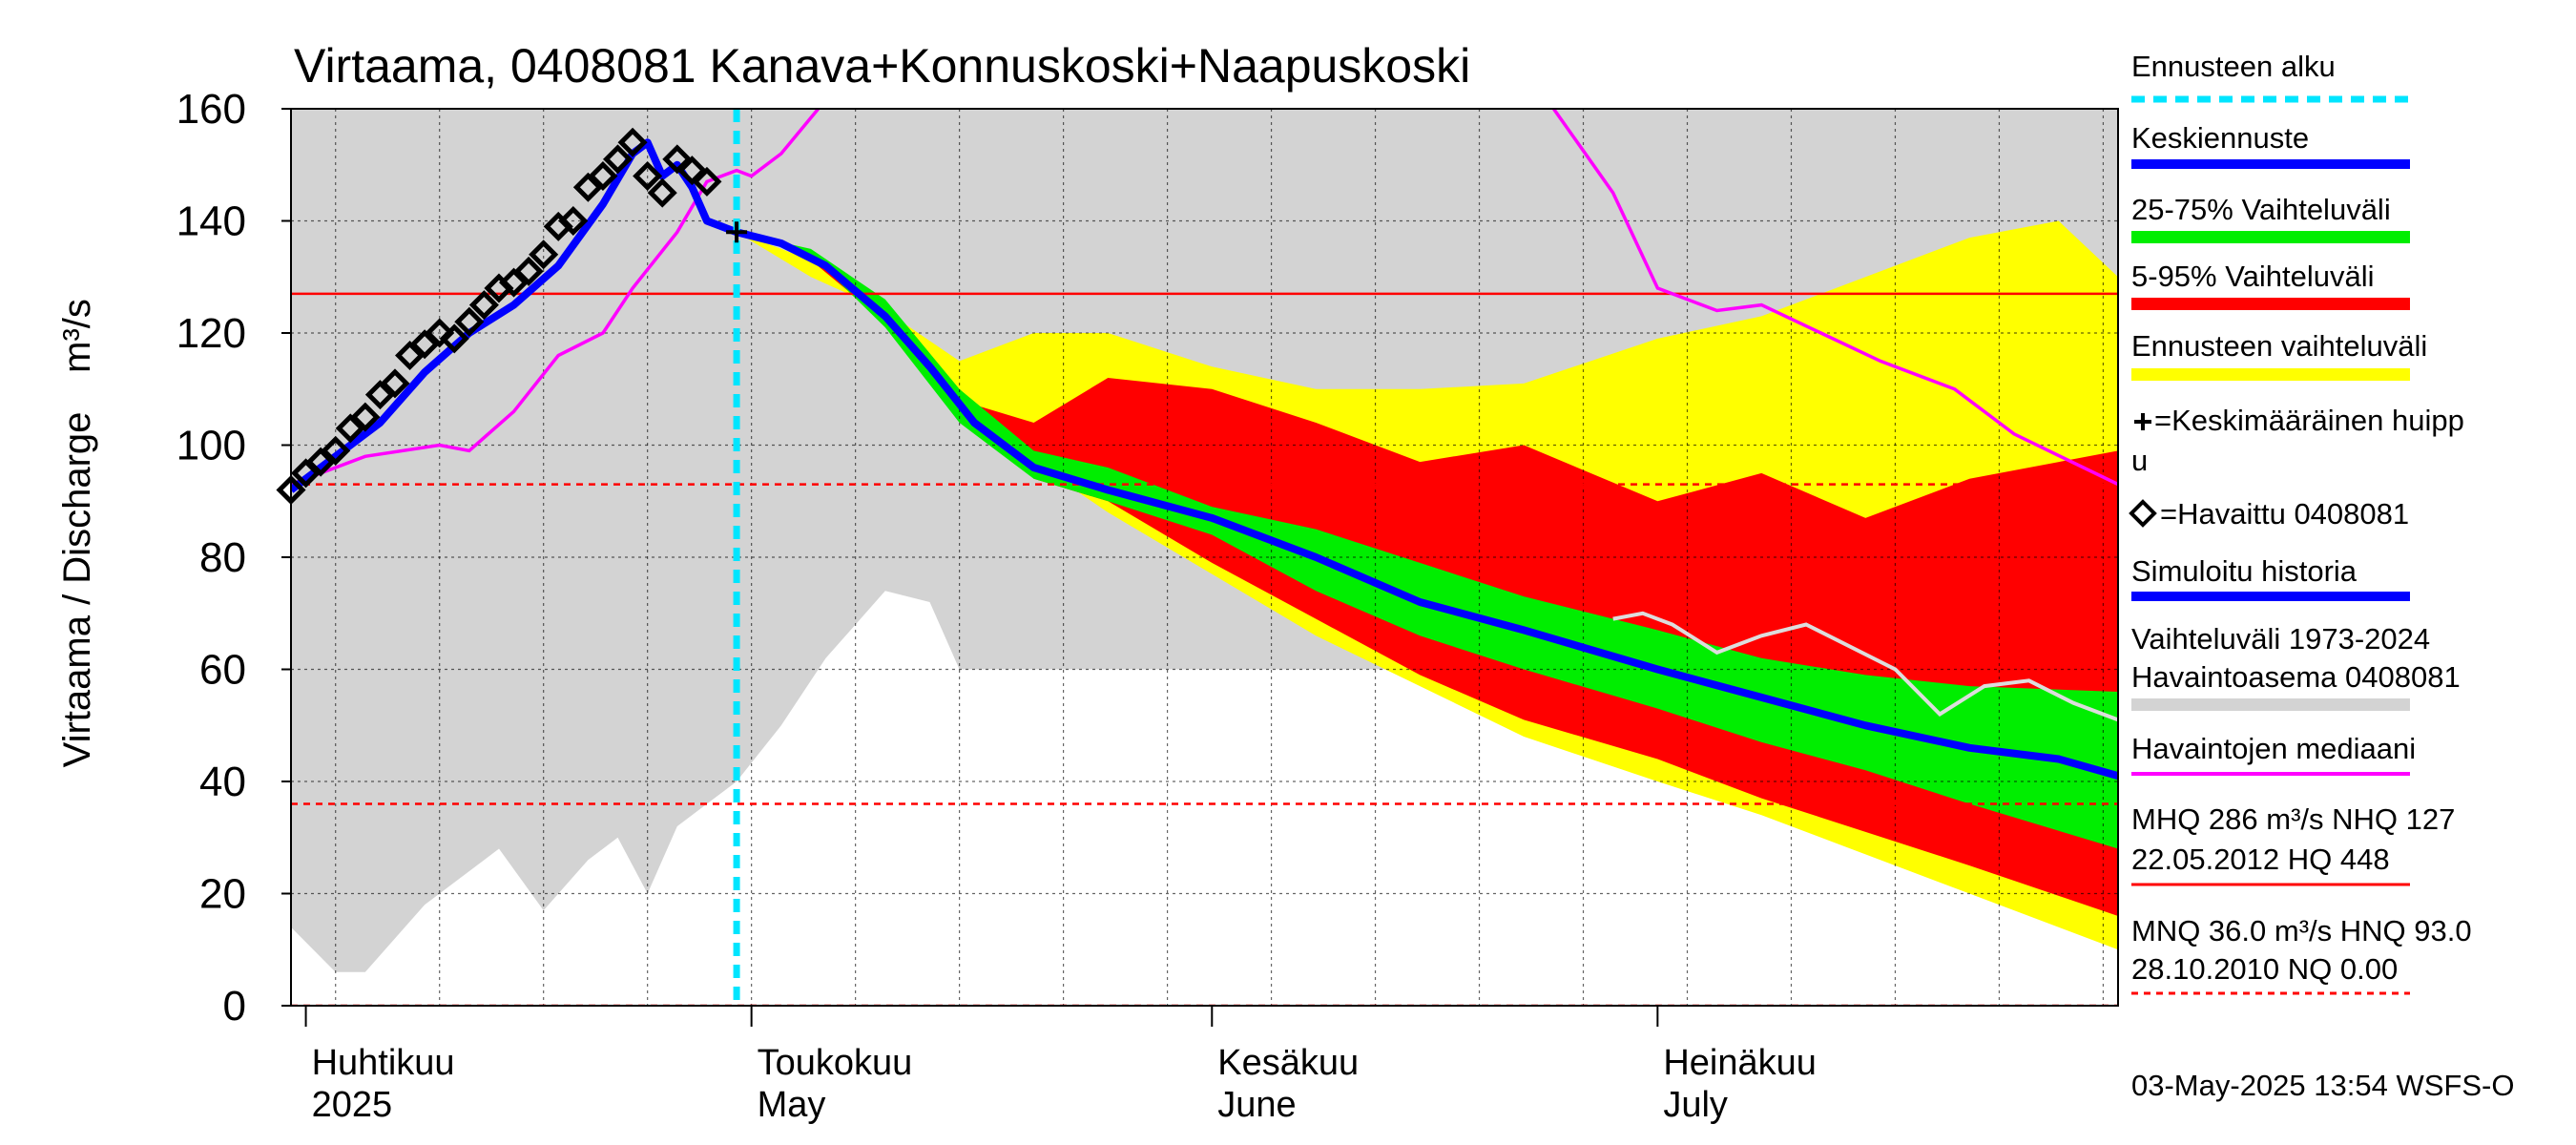 This screenshot has width=2576, height=1145. I want to click on y-tick-label: 140, so click(211, 221).